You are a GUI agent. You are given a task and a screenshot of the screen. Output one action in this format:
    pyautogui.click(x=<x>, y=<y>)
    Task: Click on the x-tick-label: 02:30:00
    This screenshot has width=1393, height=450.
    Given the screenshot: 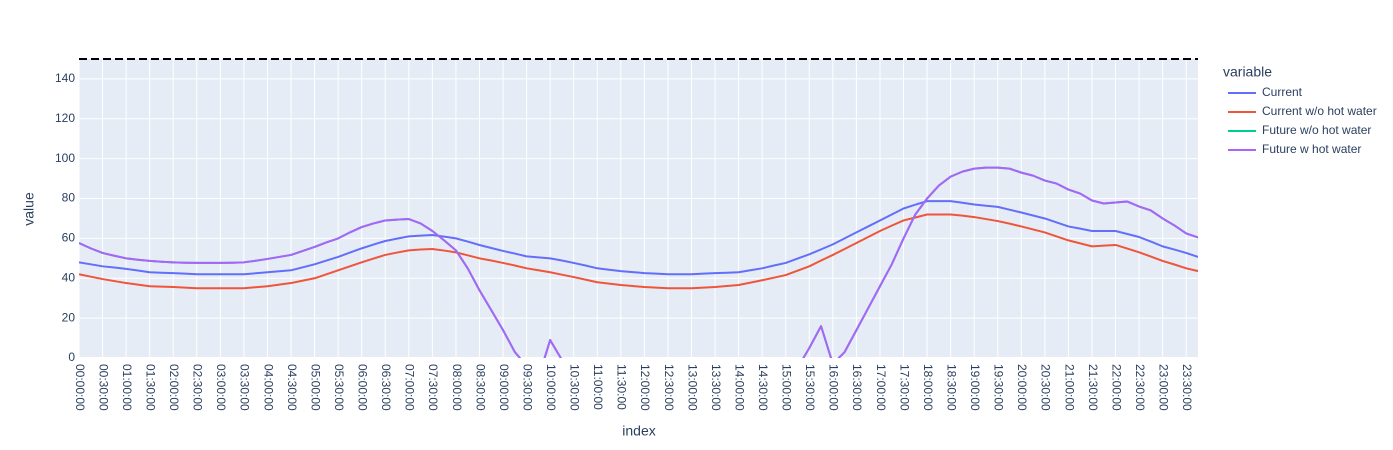 What is the action you would take?
    pyautogui.click(x=198, y=387)
    